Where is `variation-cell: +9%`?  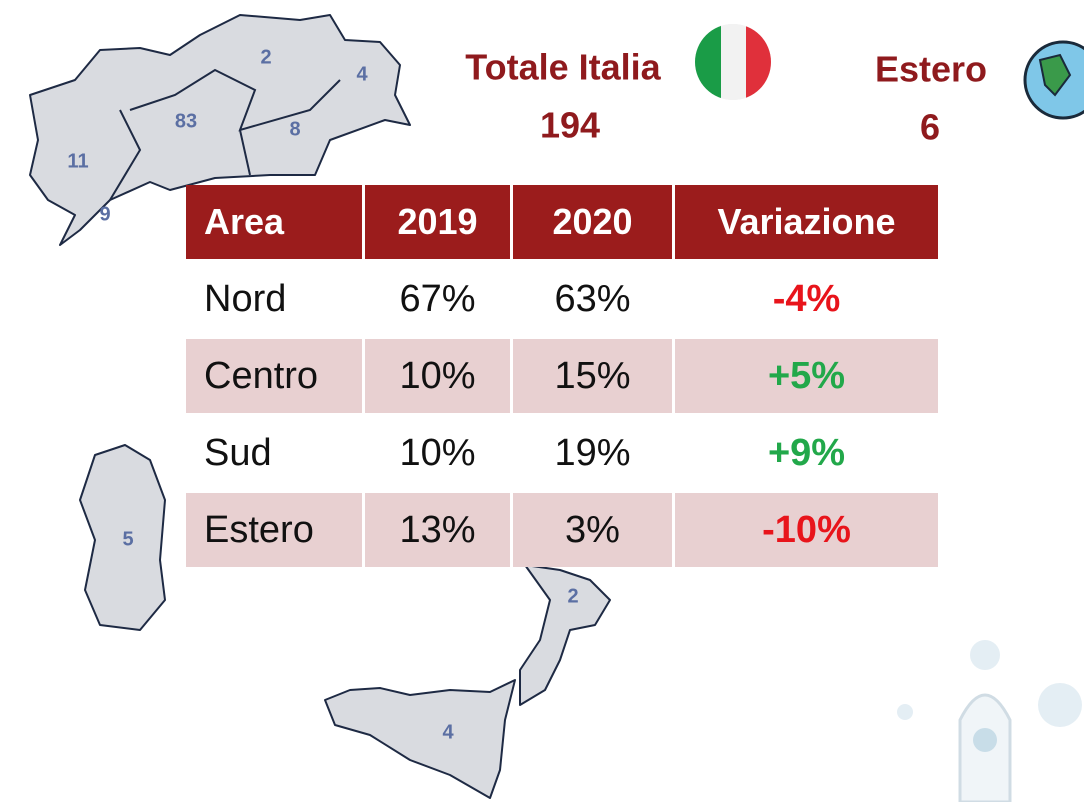 variation-cell: +9% is located at coordinates (806, 452).